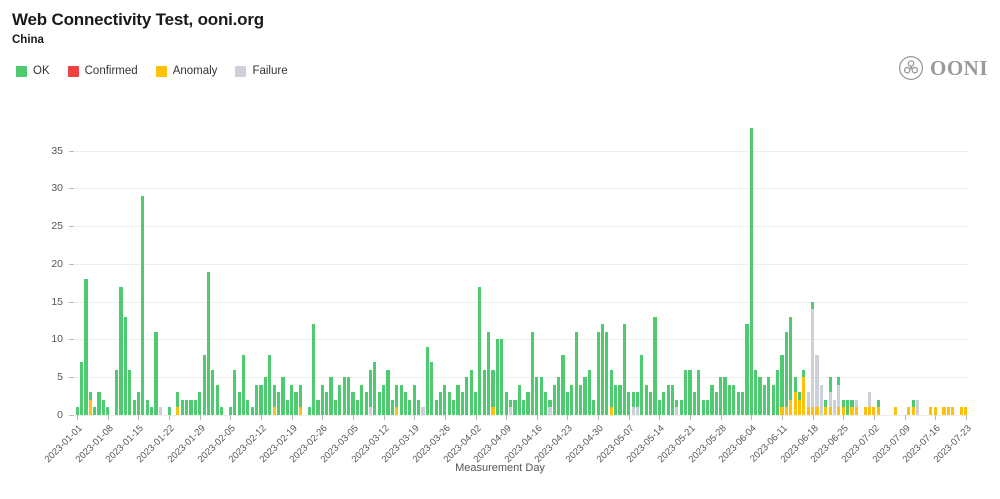 The width and height of the screenshot is (1000, 499). I want to click on legend-item-anomaly: Anomaly, so click(186, 71).